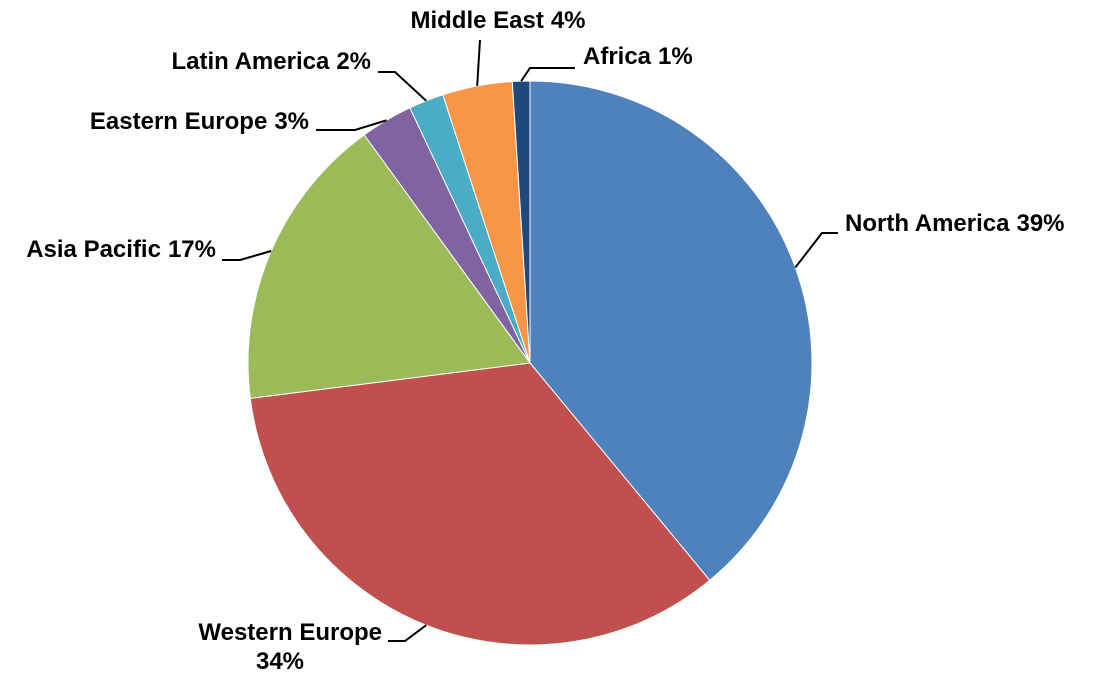 Image resolution: width=1100 pixels, height=683 pixels. I want to click on slice-label: Western Europe, so click(290, 632).